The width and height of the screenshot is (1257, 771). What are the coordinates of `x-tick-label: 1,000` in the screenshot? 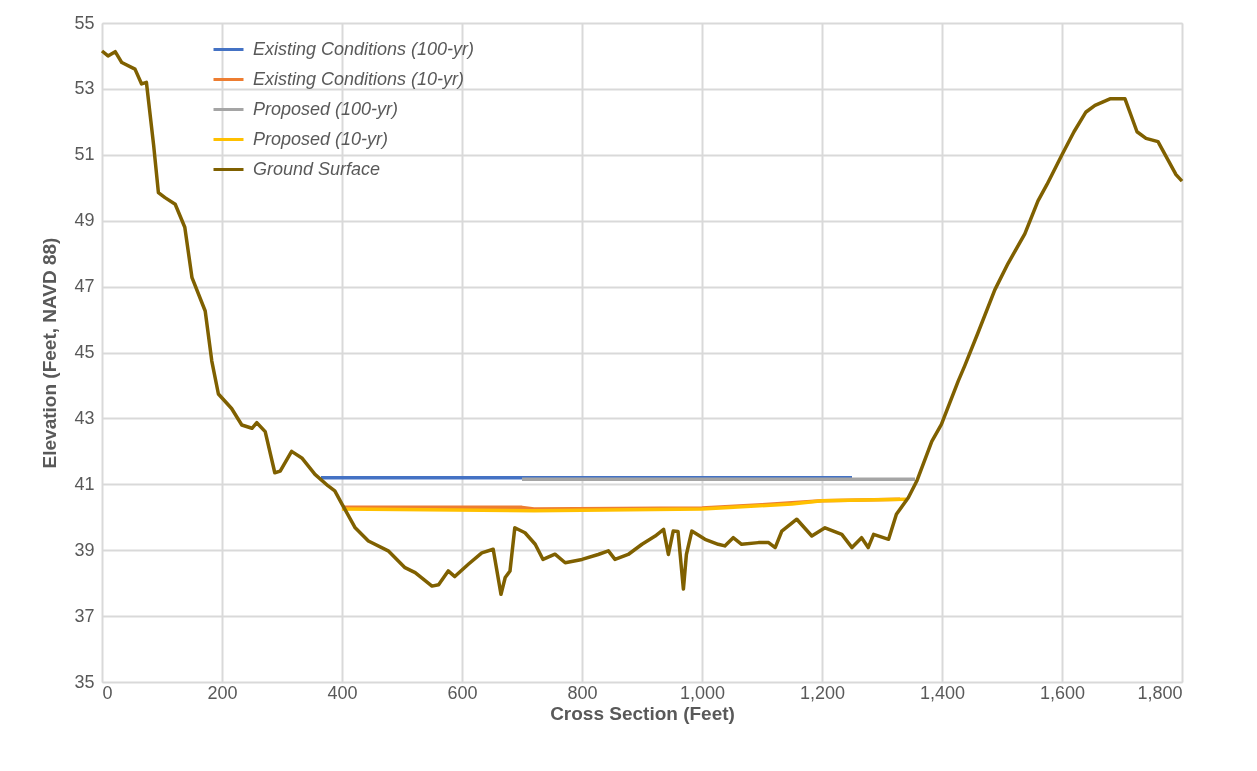 It's located at (702, 692).